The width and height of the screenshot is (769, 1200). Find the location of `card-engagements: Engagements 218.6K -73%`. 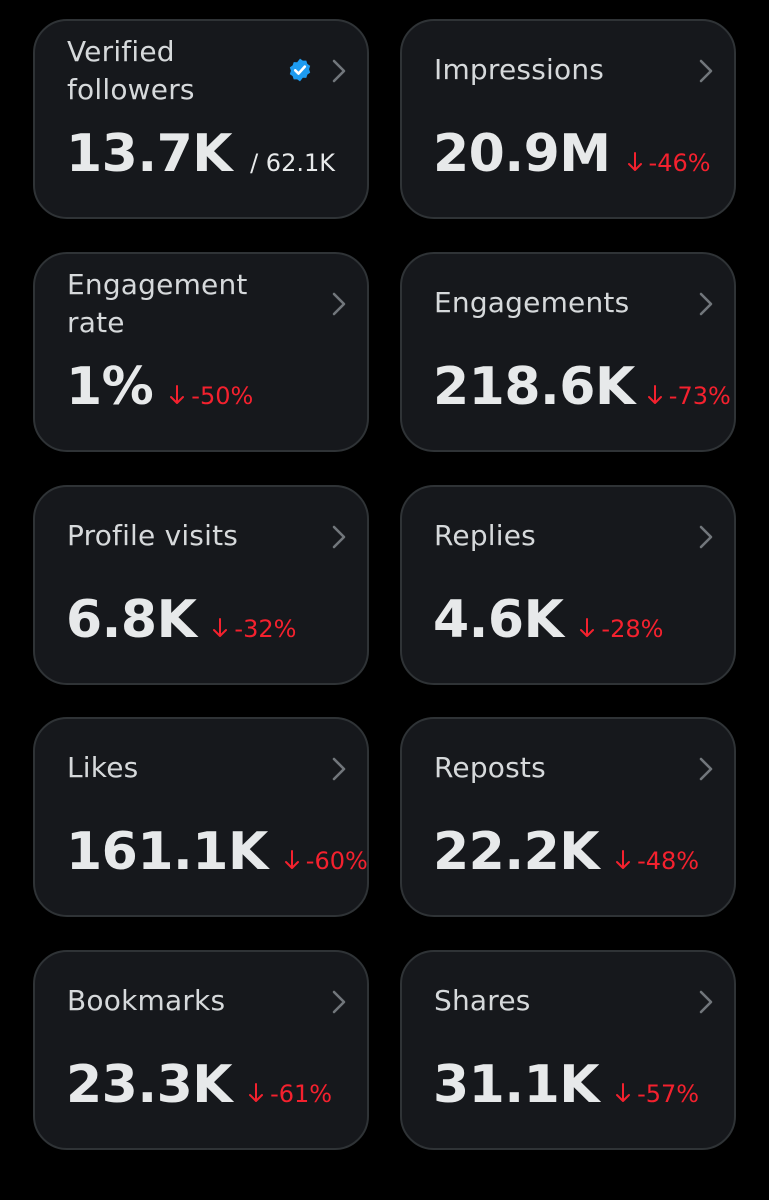

card-engagements: Engagements 218.6K -73% is located at coordinates (568, 352).